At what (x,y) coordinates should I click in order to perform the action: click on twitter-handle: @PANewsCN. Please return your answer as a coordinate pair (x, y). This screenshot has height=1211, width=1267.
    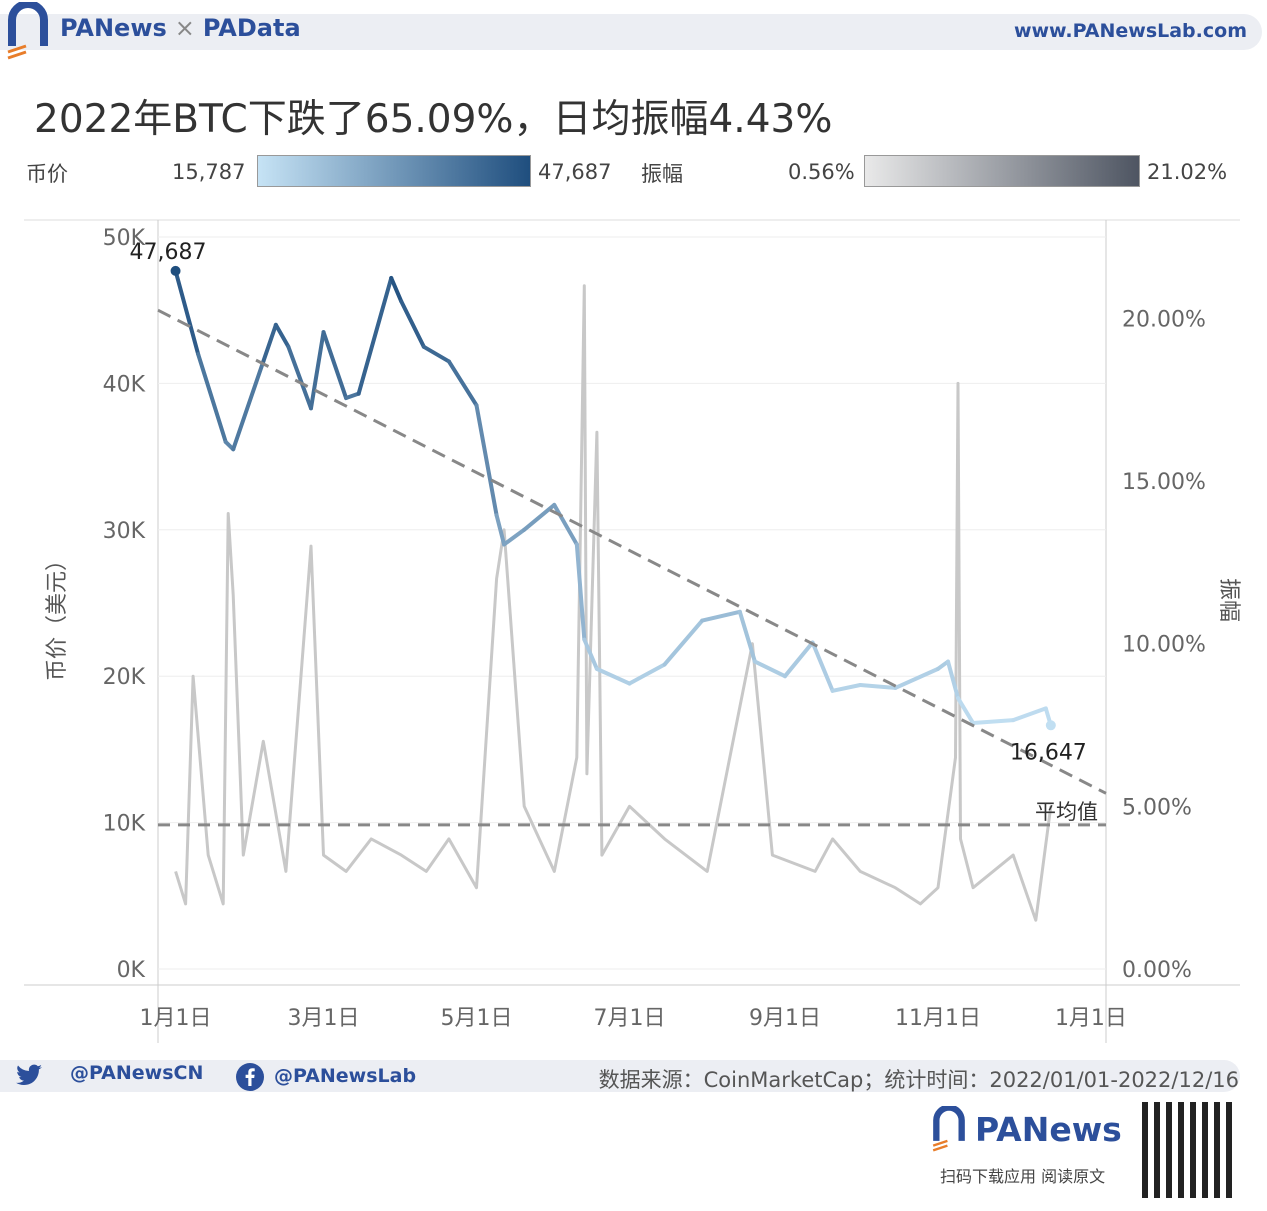
    Looking at the image, I should click on (137, 1073).